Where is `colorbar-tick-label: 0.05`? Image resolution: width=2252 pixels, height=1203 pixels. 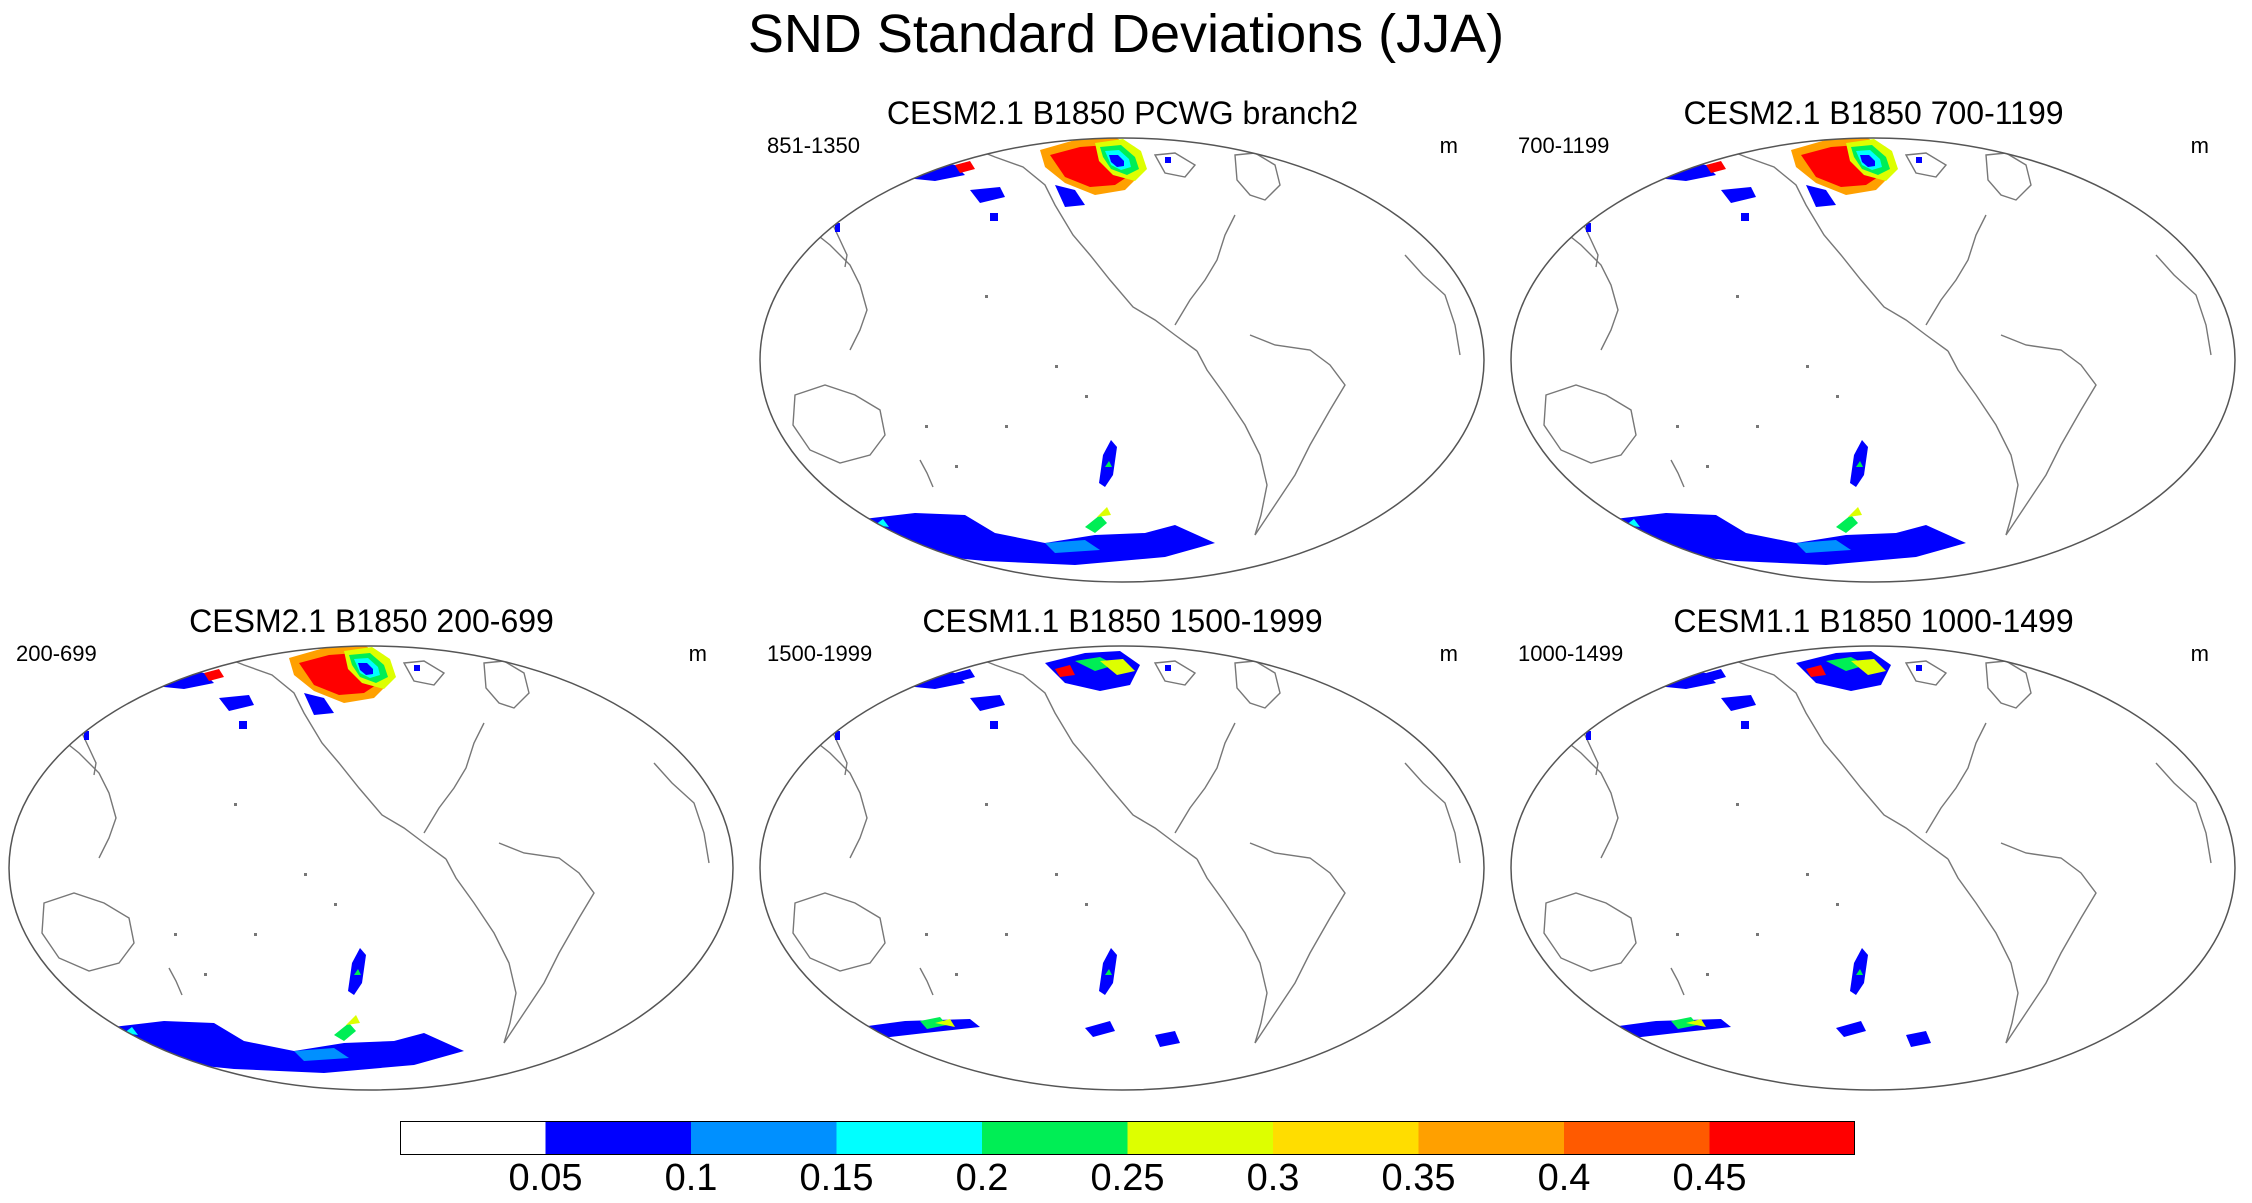 colorbar-tick-label: 0.05 is located at coordinates (545, 1178).